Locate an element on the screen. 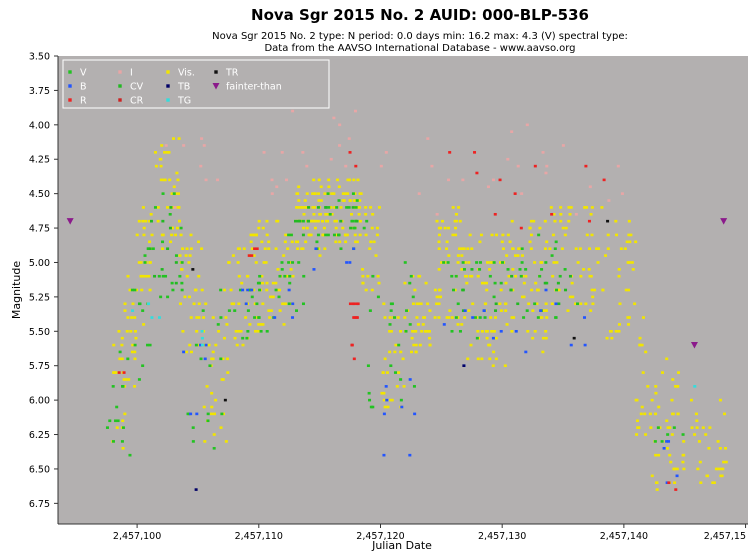 The height and width of the screenshot is (552, 748). x-tick-label: 2,457,140 is located at coordinates (624, 536).